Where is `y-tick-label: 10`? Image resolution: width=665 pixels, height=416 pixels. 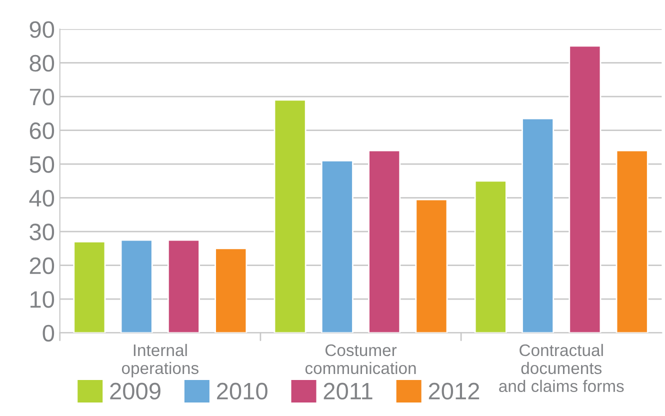
y-tick-label: 10 is located at coordinates (42, 299).